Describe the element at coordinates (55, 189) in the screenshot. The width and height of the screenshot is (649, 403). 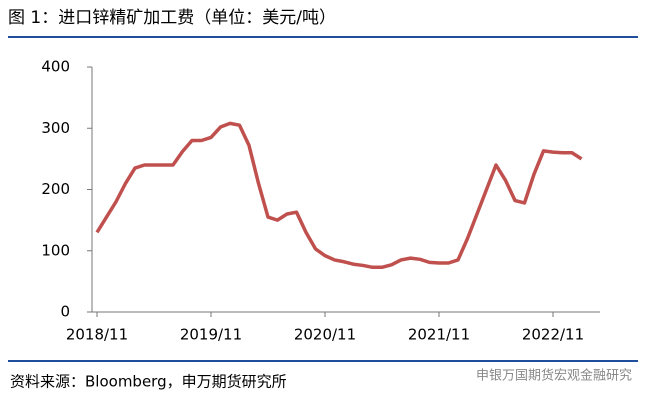
I see `y-tick-label: 200` at that location.